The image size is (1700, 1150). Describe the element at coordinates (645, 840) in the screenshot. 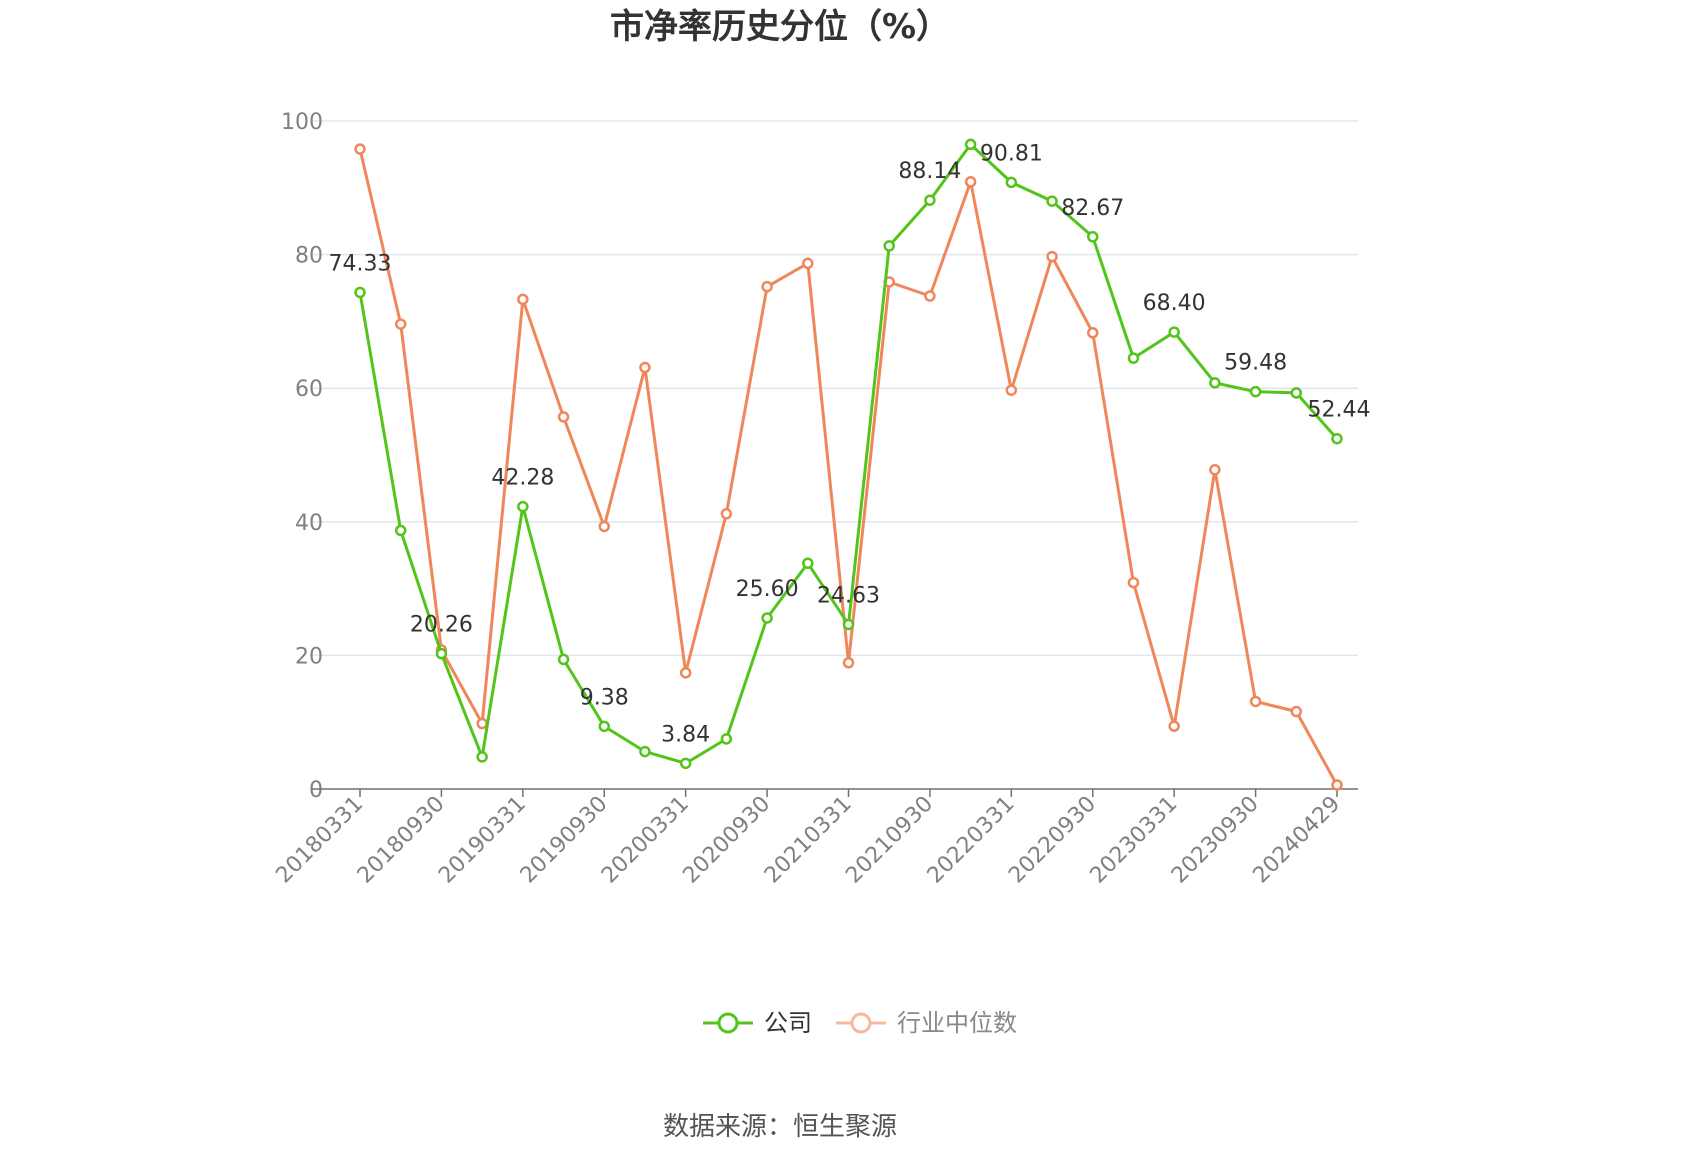

I see `x-tick-label: 20200331` at that location.